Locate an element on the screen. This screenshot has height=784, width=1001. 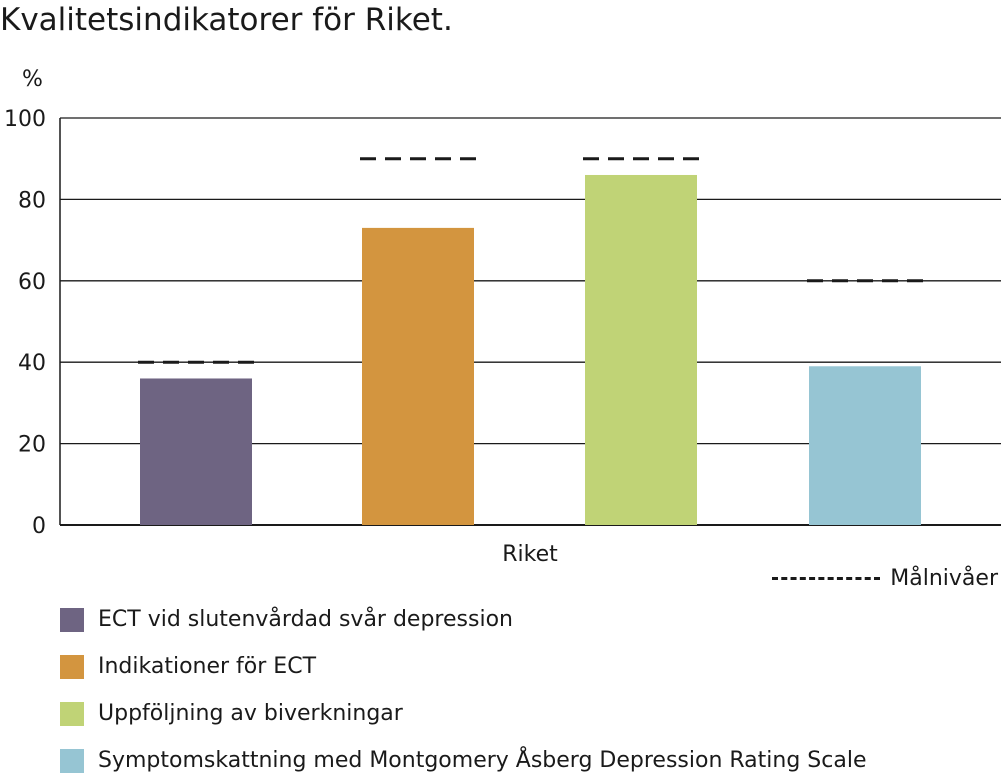
chart-title: Kvalitetsindikatorer för Riket. is located at coordinates (226, 20).